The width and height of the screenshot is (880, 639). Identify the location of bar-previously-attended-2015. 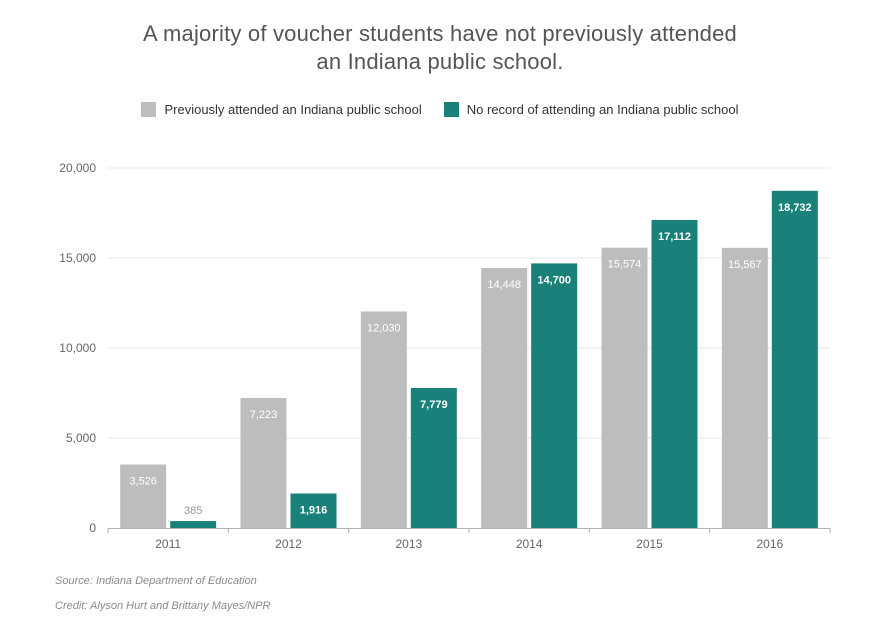
(624, 387).